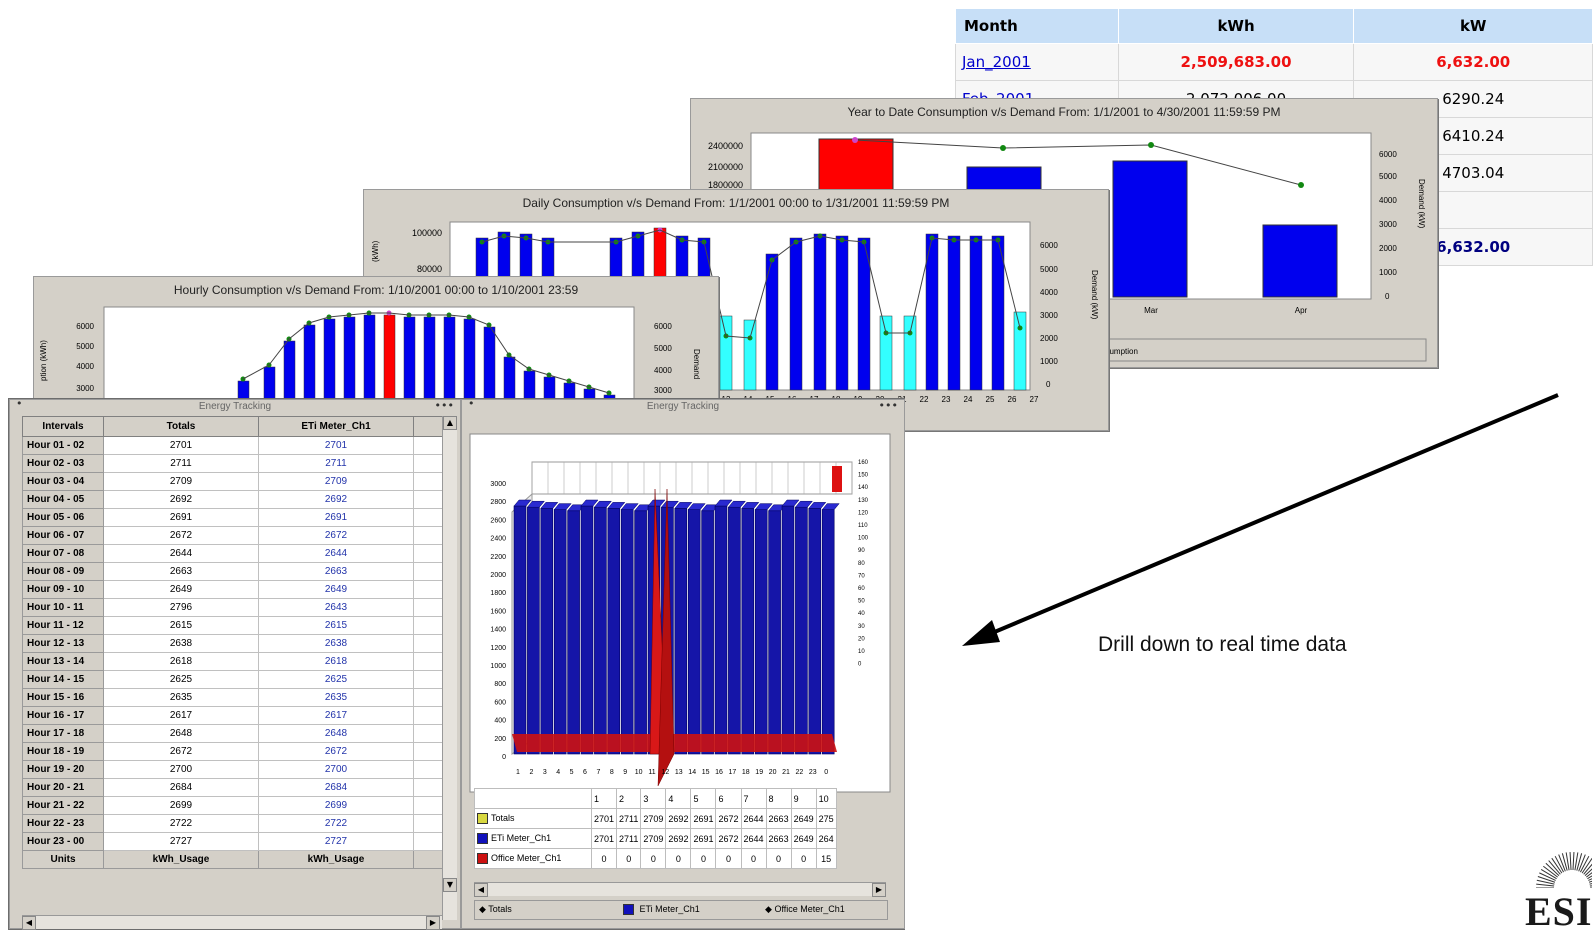 The height and width of the screenshot is (942, 1593). I want to click on y2-tick: 110, so click(863, 526).